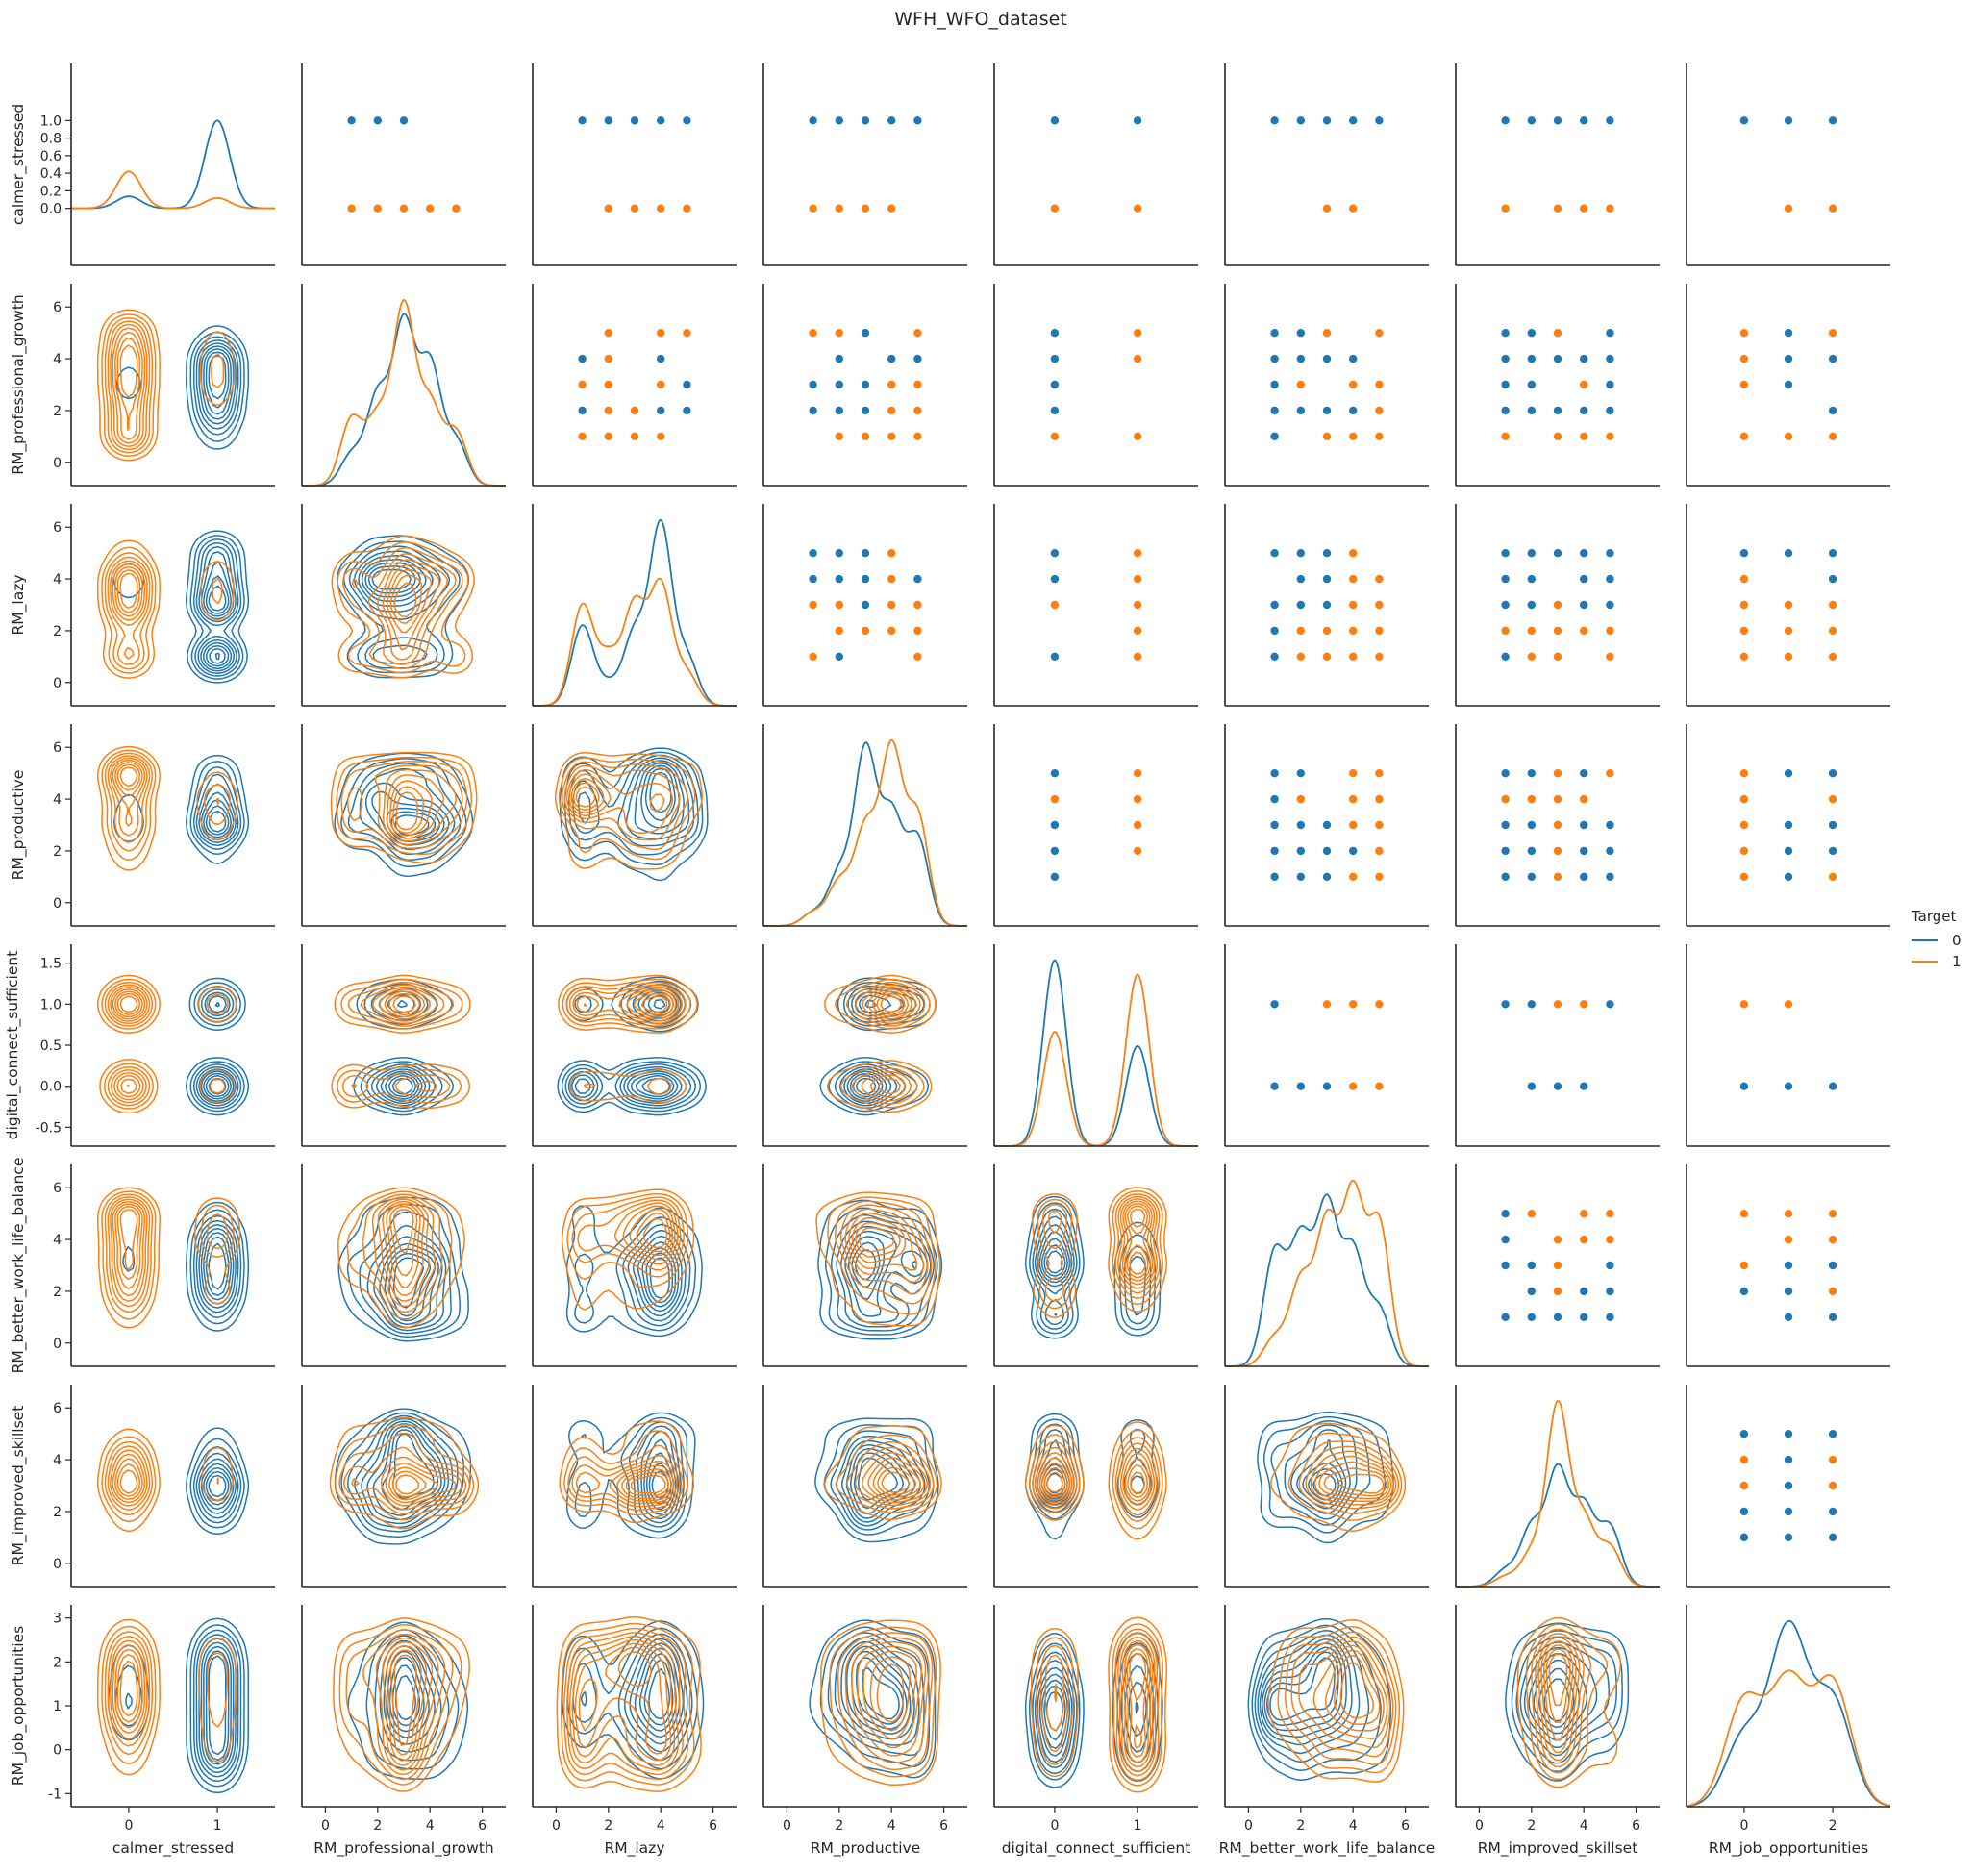 Image resolution: width=1974 pixels, height=1876 pixels. What do you see at coordinates (1744, 1511) in the screenshot?
I see `point-RM_job_opportunities-RM_improved_skillset` at bounding box center [1744, 1511].